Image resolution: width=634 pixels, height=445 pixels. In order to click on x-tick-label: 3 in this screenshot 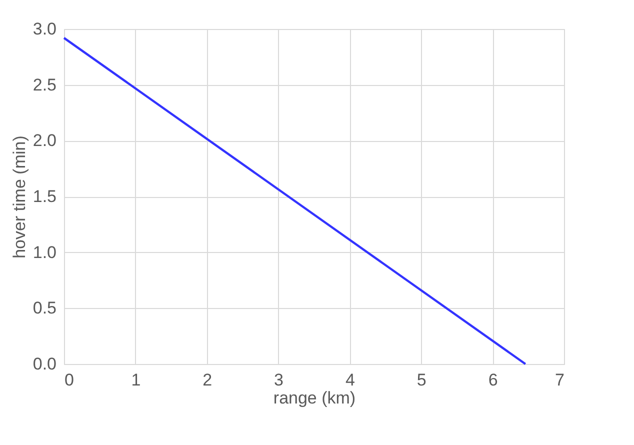, I will do `click(279, 380)`.